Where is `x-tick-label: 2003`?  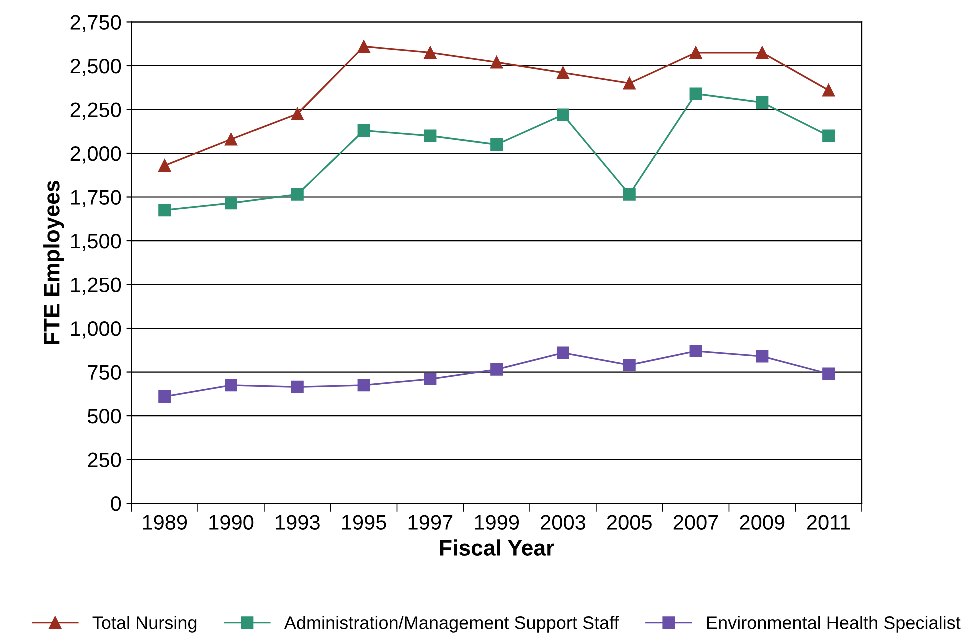 x-tick-label: 2003 is located at coordinates (563, 522).